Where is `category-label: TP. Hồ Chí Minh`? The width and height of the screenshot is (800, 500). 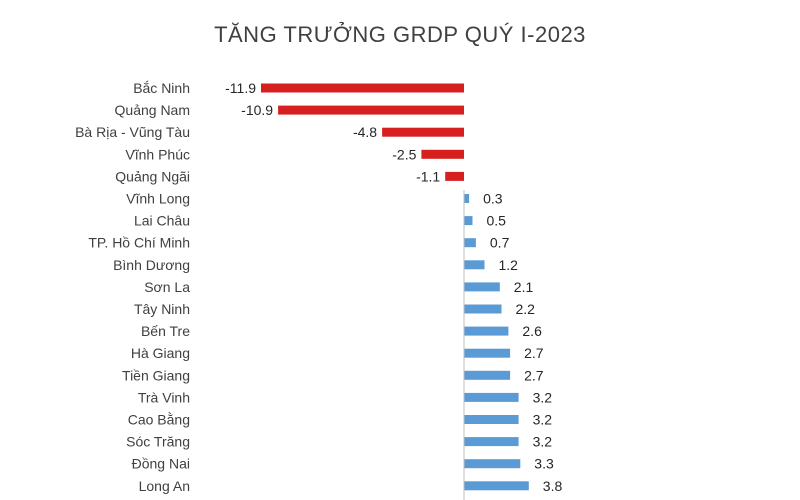 category-label: TP. Hồ Chí Minh is located at coordinates (139, 243).